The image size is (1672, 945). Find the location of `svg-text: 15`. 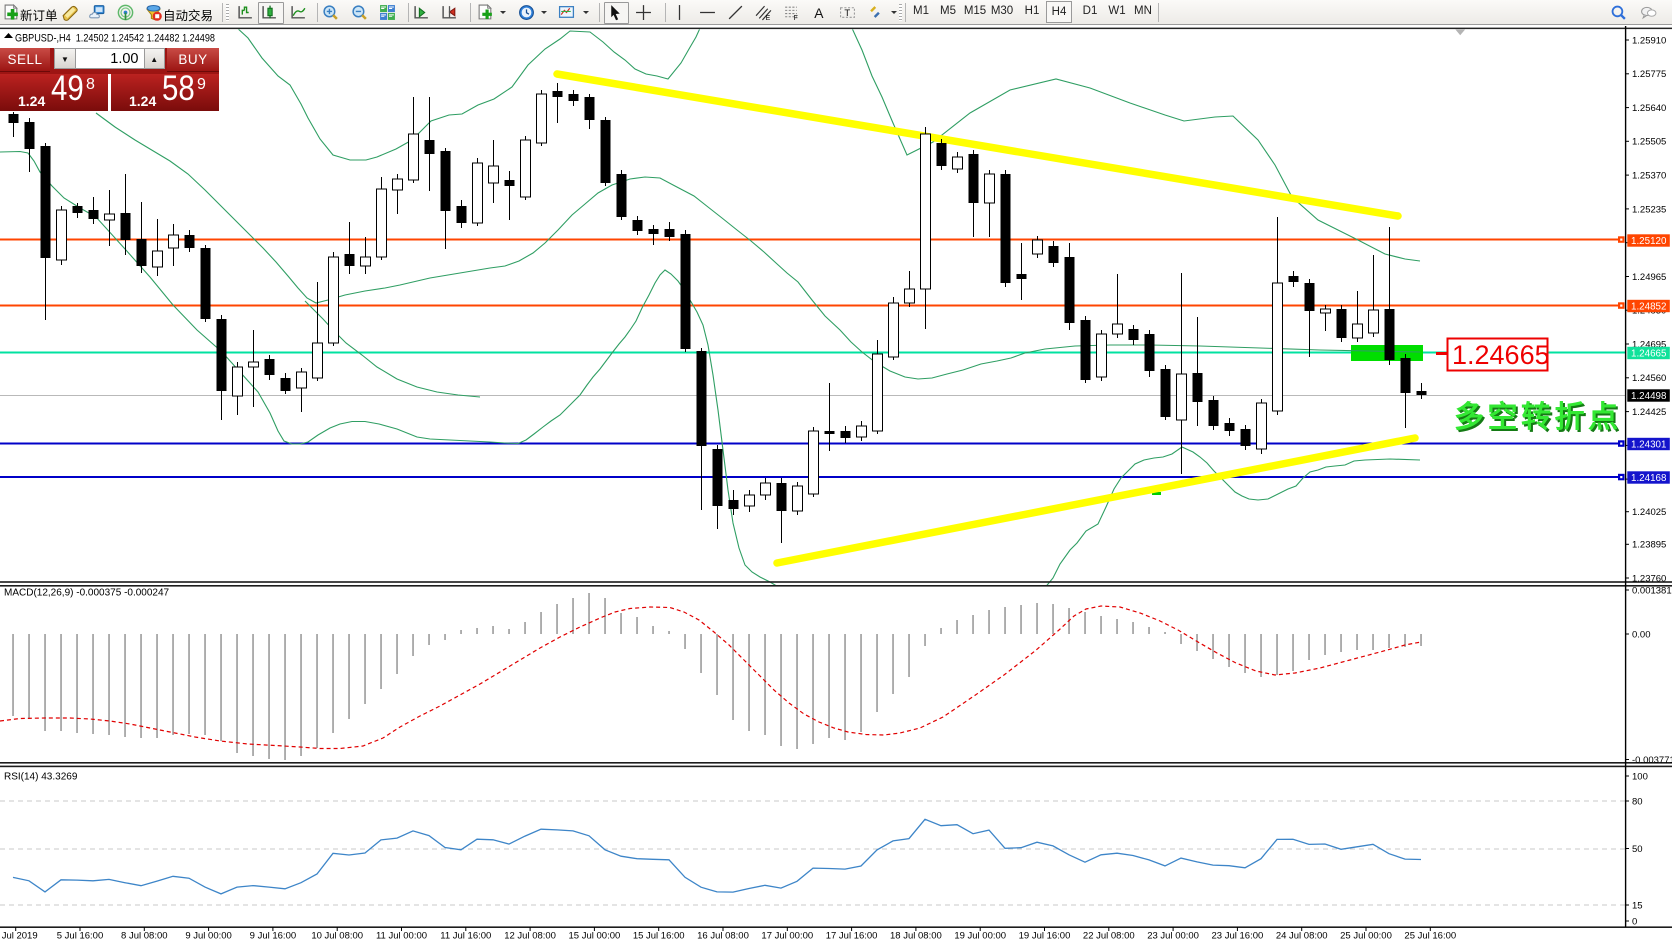

svg-text: 15 is located at coordinates (1637, 905).